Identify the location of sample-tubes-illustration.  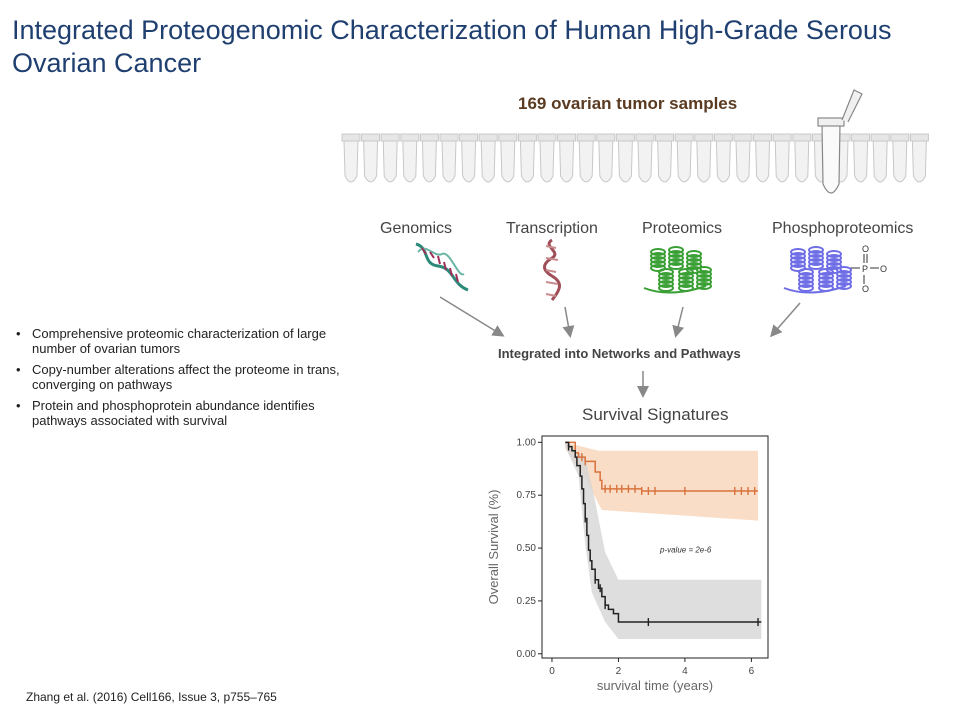
(635, 141).